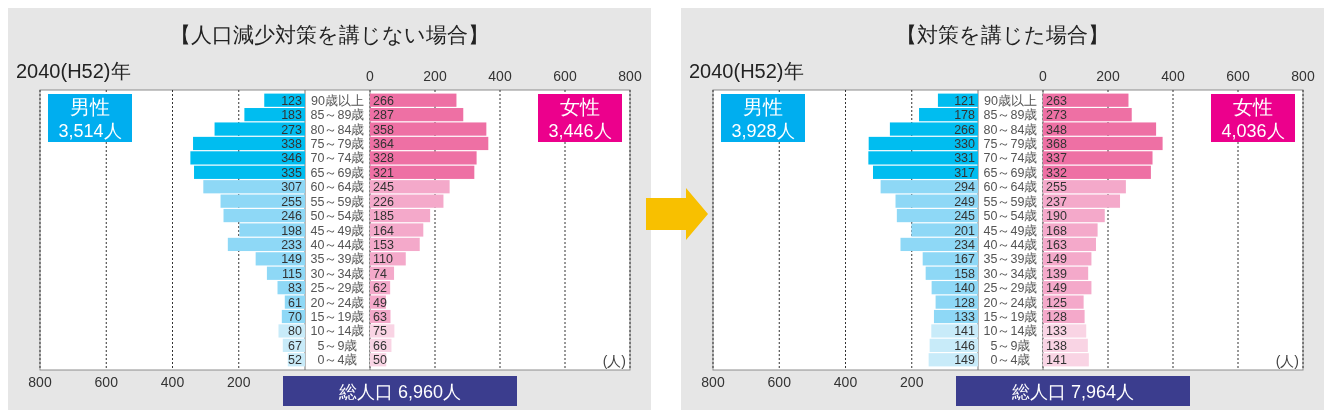 Image resolution: width=1325 pixels, height=410 pixels. What do you see at coordinates (965, 216) in the screenshot?
I see `data-label: 245` at bounding box center [965, 216].